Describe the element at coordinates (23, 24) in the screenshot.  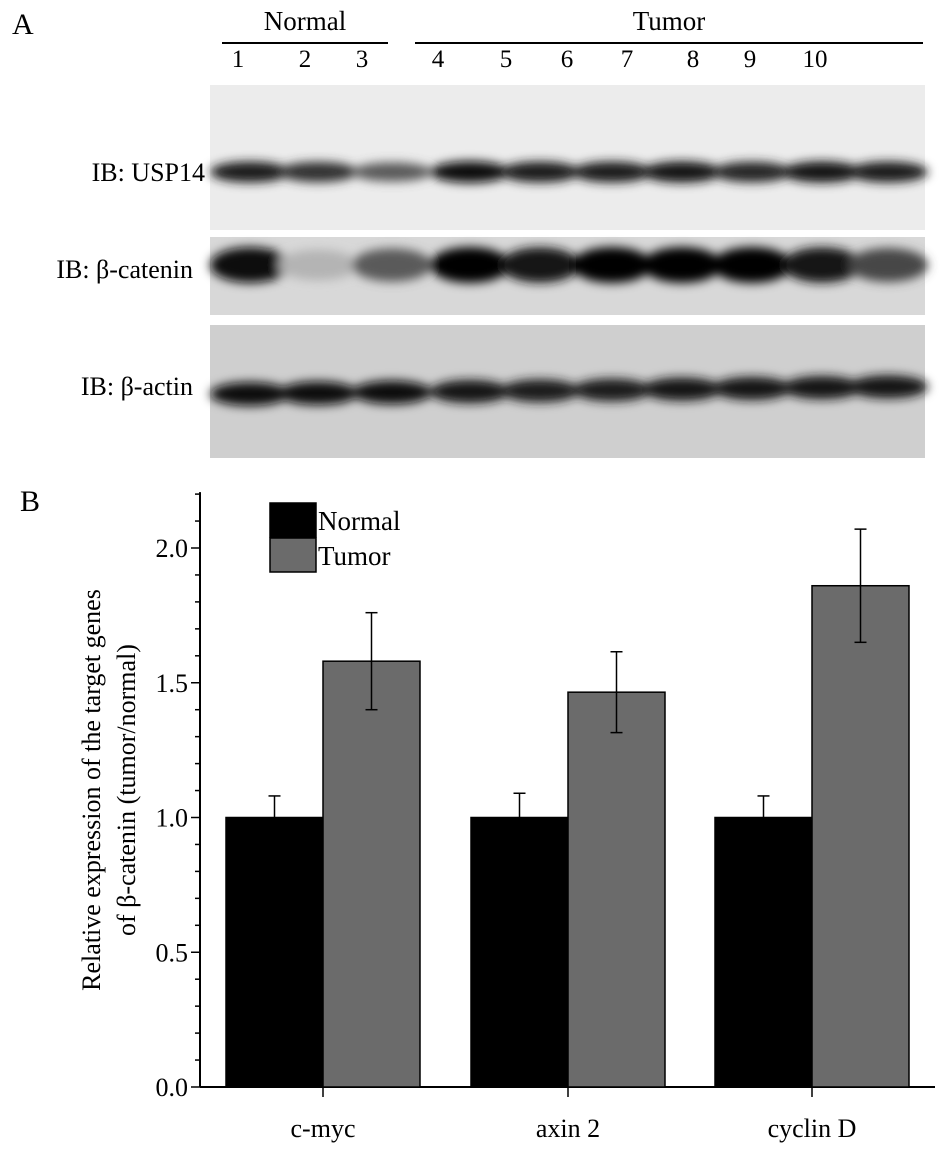
I see `panel-a-letter: A` at that location.